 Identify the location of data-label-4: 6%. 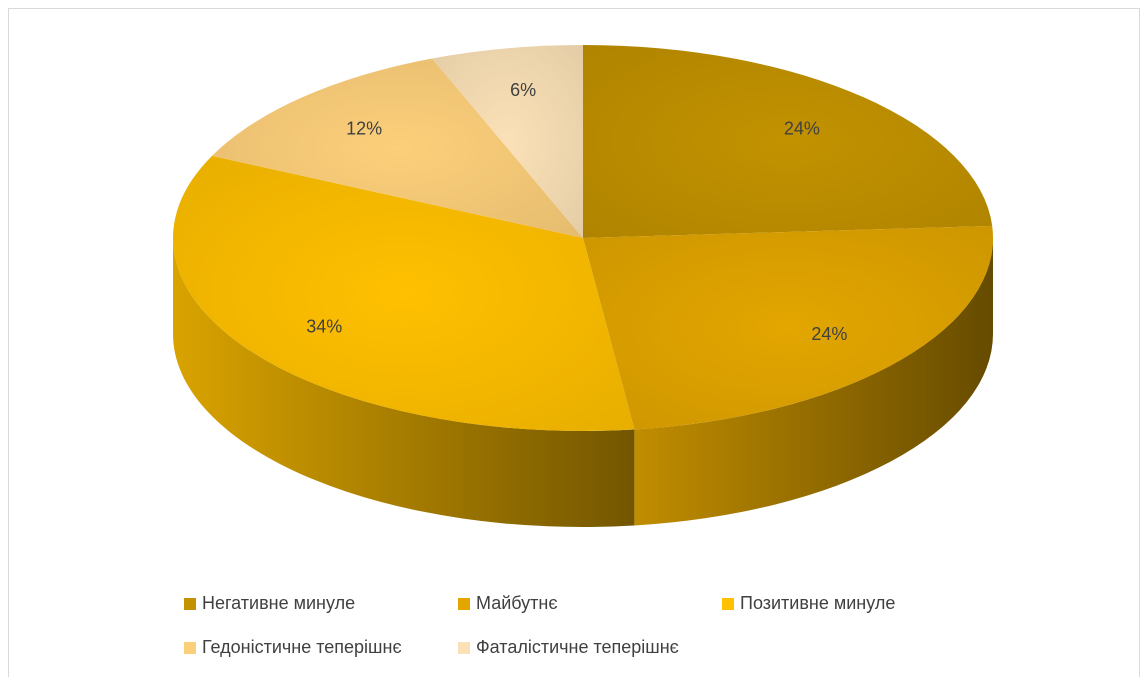
(523, 90).